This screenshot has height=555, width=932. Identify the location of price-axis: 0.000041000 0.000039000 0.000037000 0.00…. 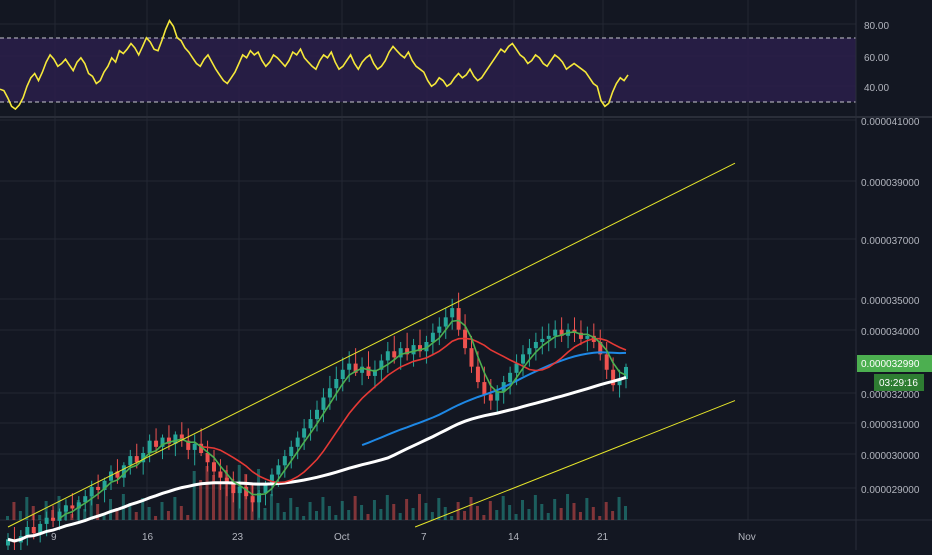
(890, 306).